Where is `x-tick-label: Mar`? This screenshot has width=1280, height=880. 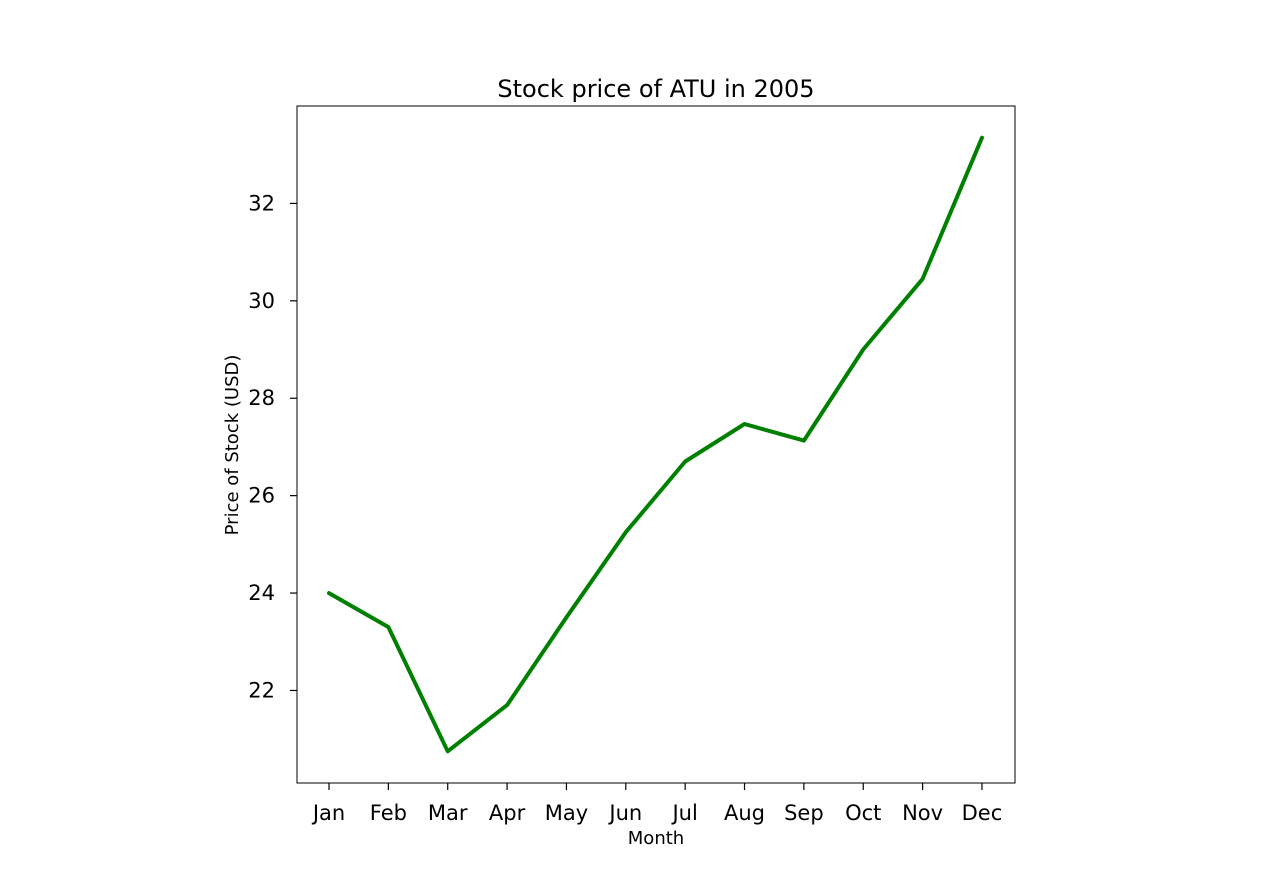
x-tick-label: Mar is located at coordinates (448, 813).